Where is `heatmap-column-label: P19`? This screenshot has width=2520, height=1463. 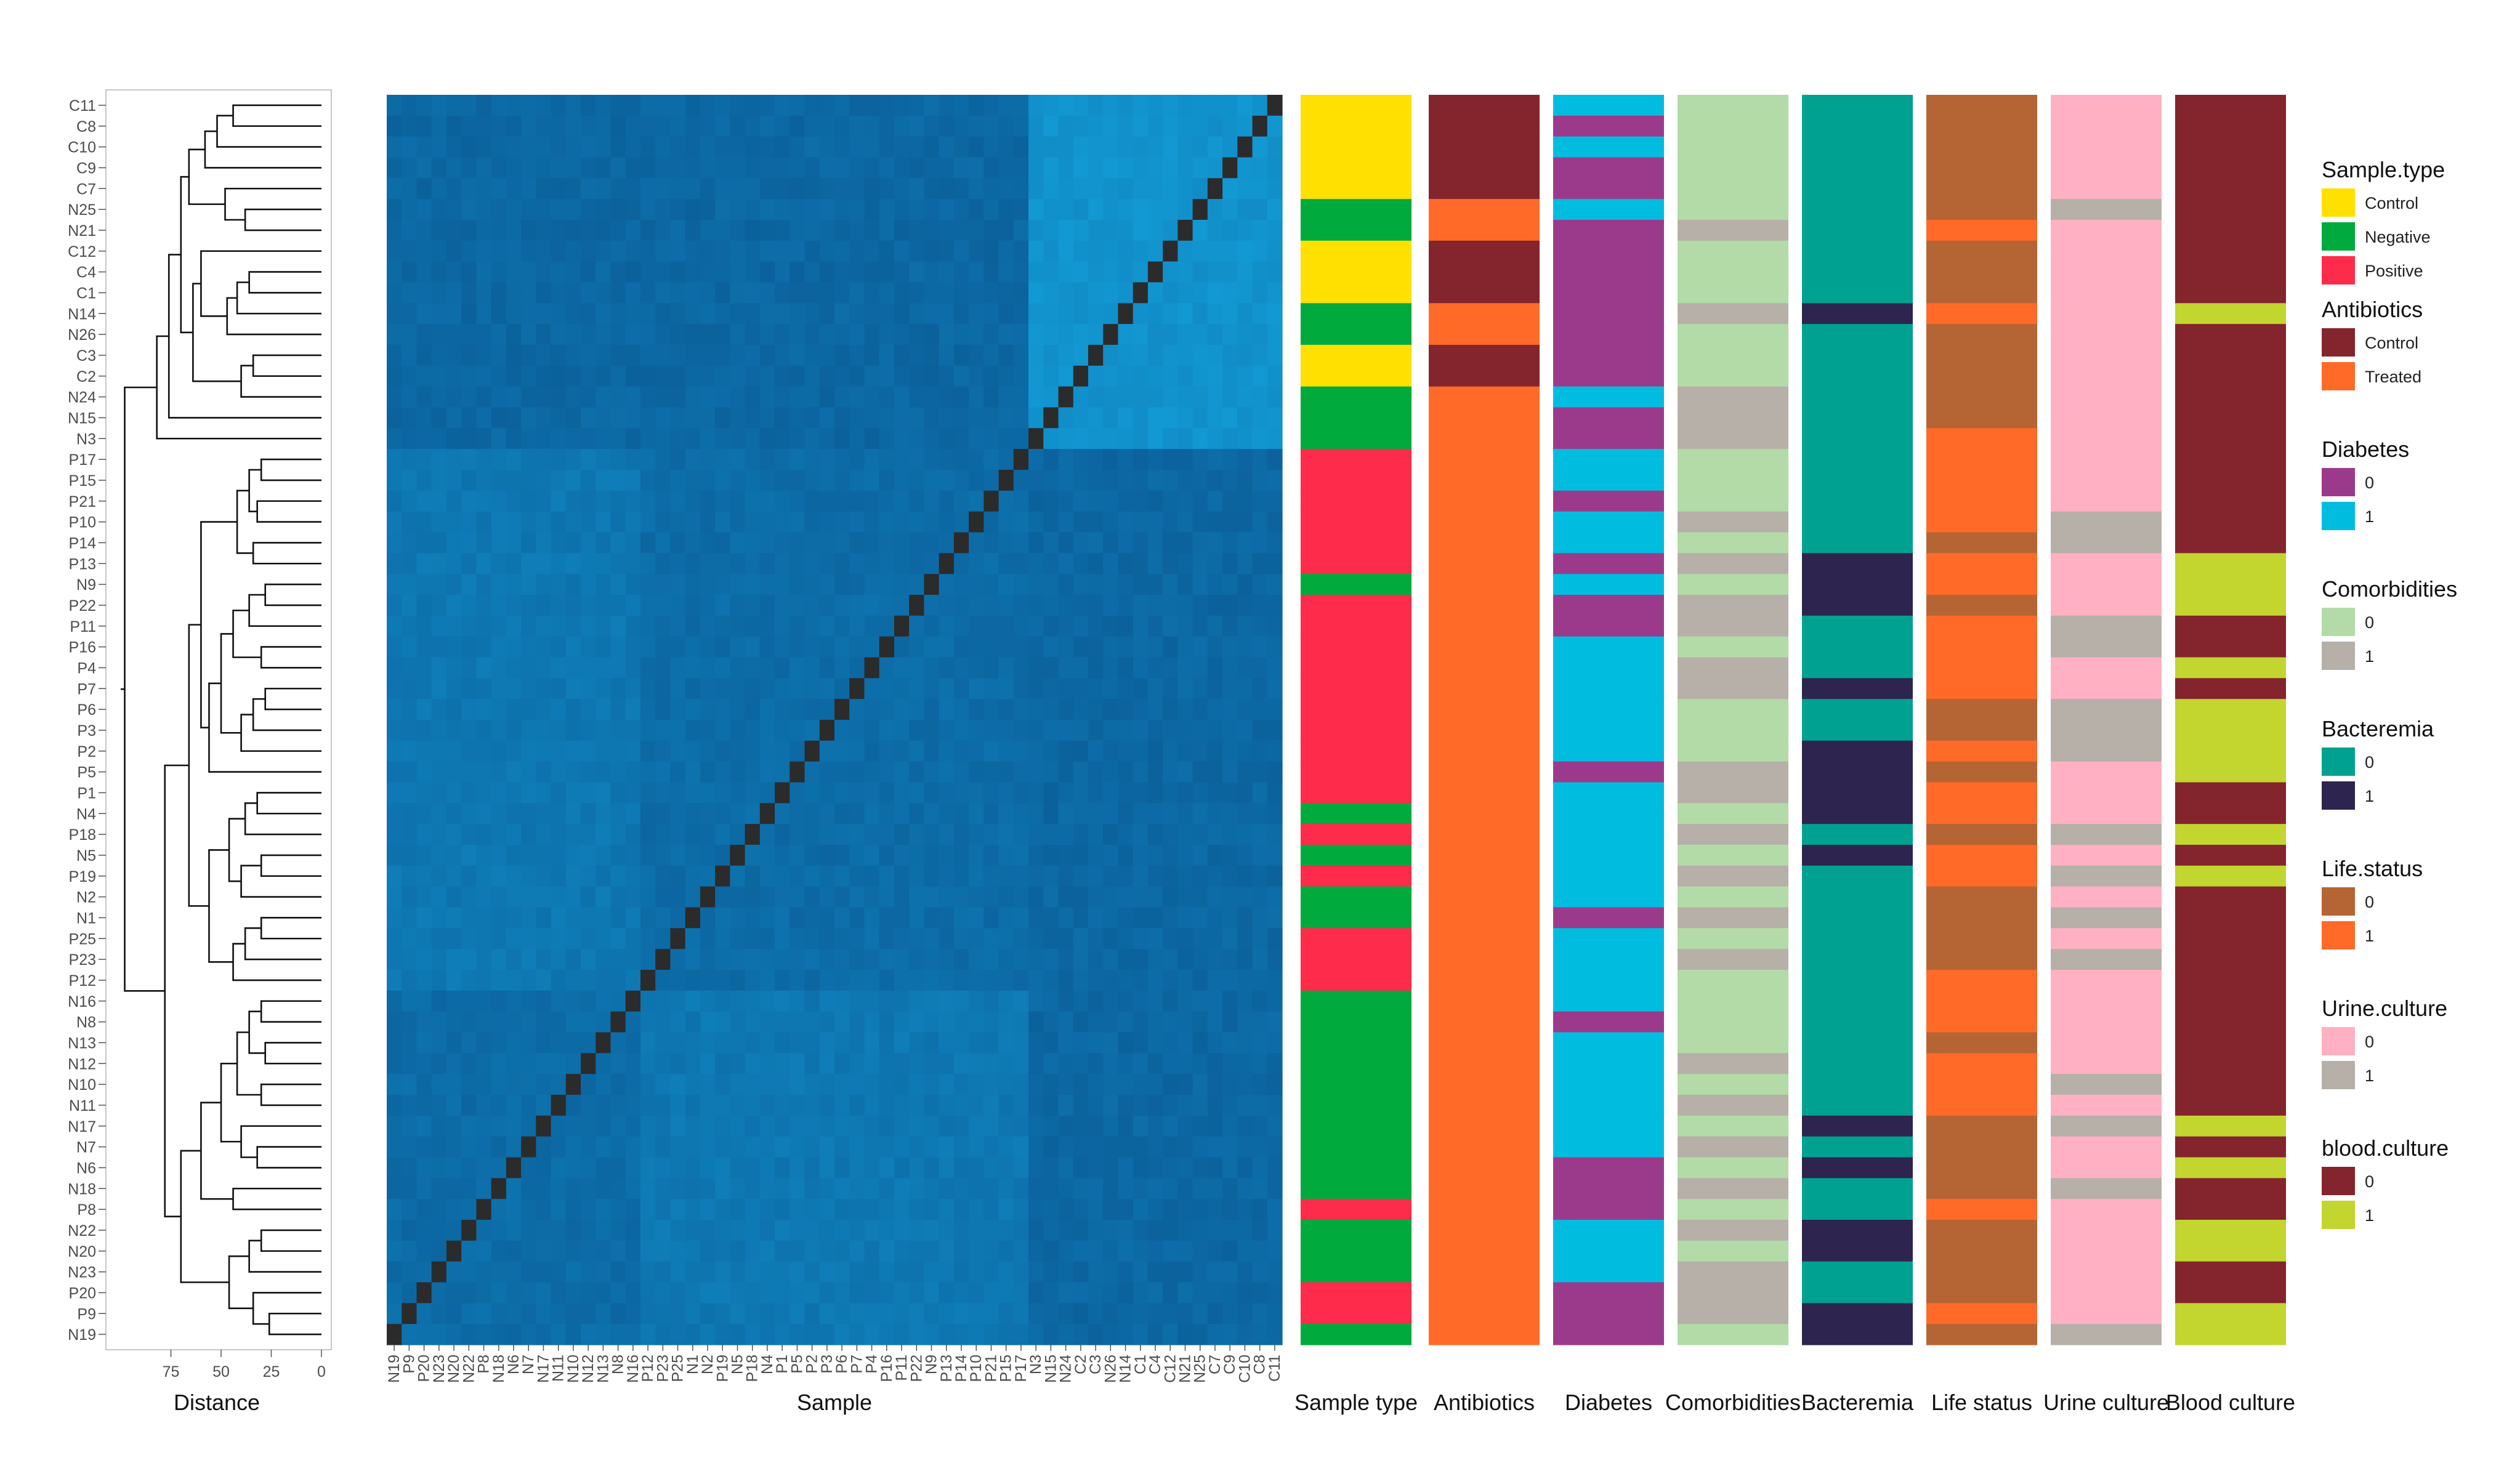
heatmap-column-label: P19 is located at coordinates (722, 1368).